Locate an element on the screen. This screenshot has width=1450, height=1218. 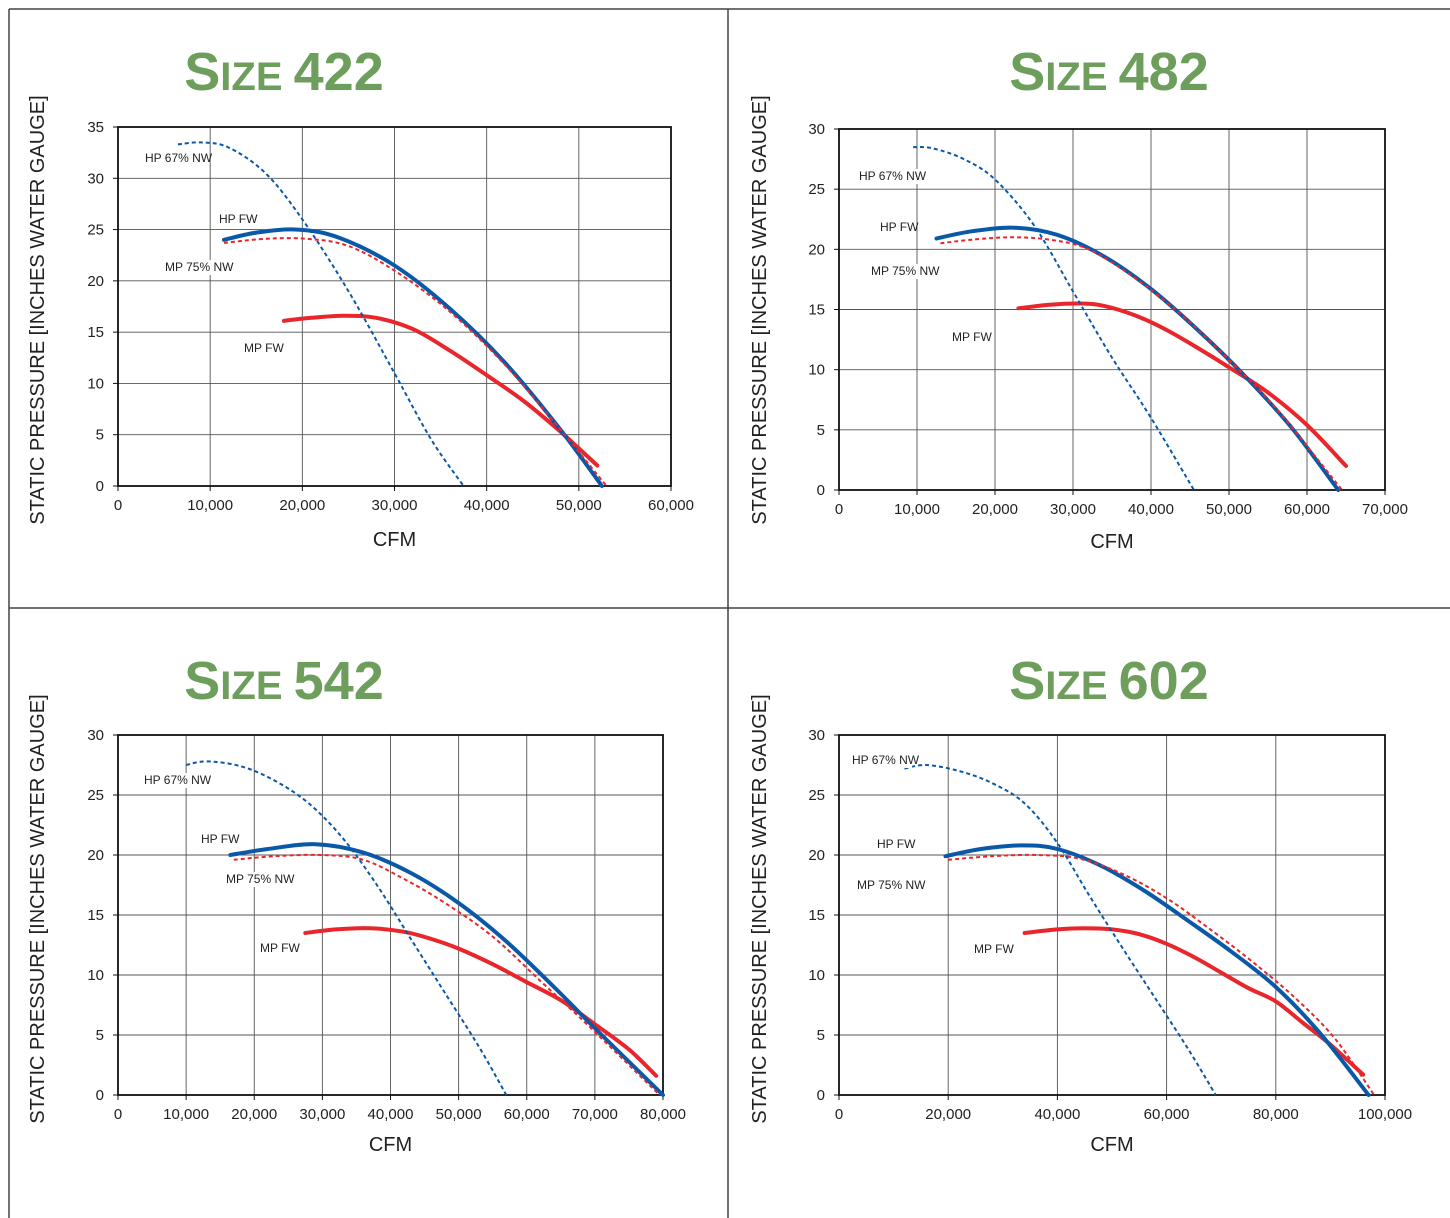
chart-title: SIZE 542 is located at coordinates (283, 681).